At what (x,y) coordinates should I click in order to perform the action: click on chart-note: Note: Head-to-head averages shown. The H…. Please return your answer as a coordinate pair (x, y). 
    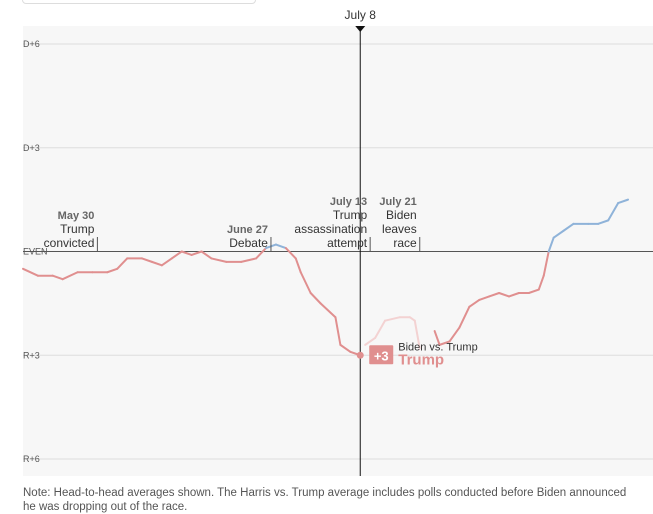
    Looking at the image, I should click on (325, 500).